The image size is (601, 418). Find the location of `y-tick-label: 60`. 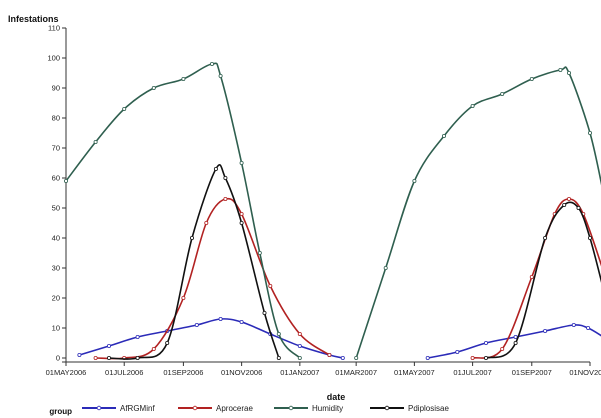

y-tick-label: 60 is located at coordinates (56, 178).